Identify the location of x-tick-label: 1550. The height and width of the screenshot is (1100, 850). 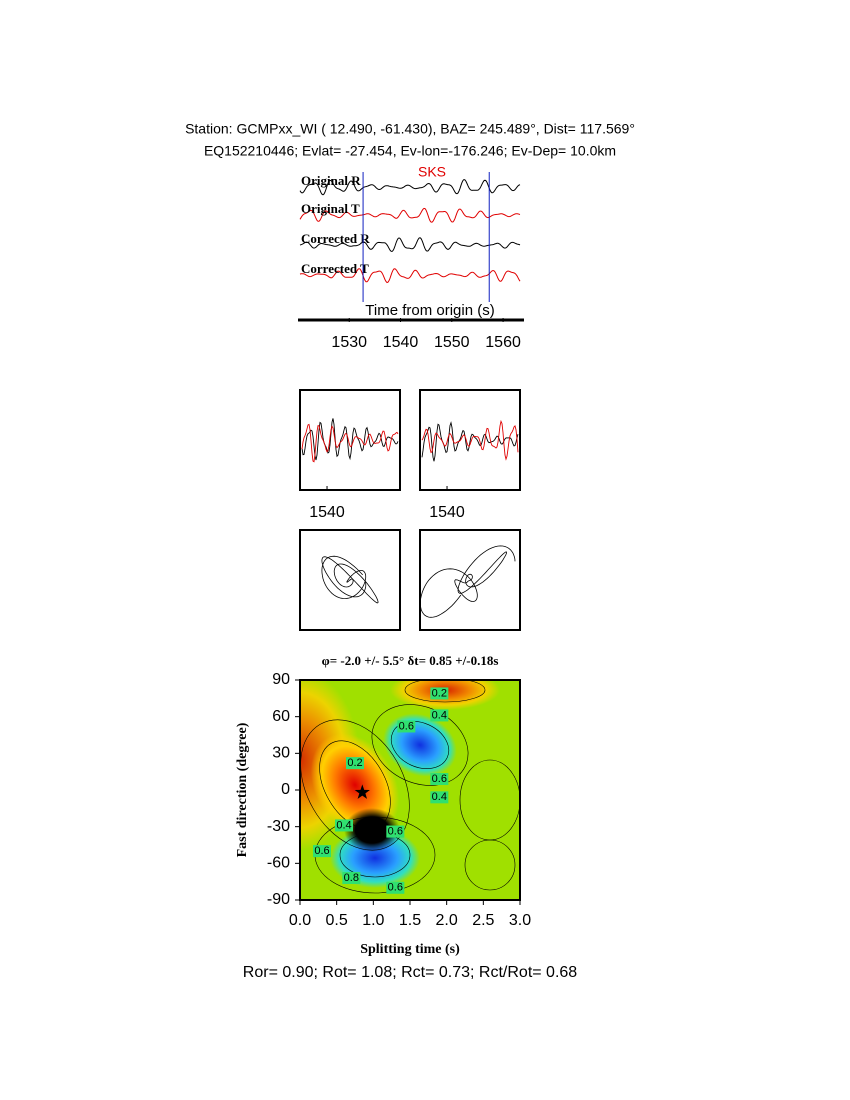
(452, 342).